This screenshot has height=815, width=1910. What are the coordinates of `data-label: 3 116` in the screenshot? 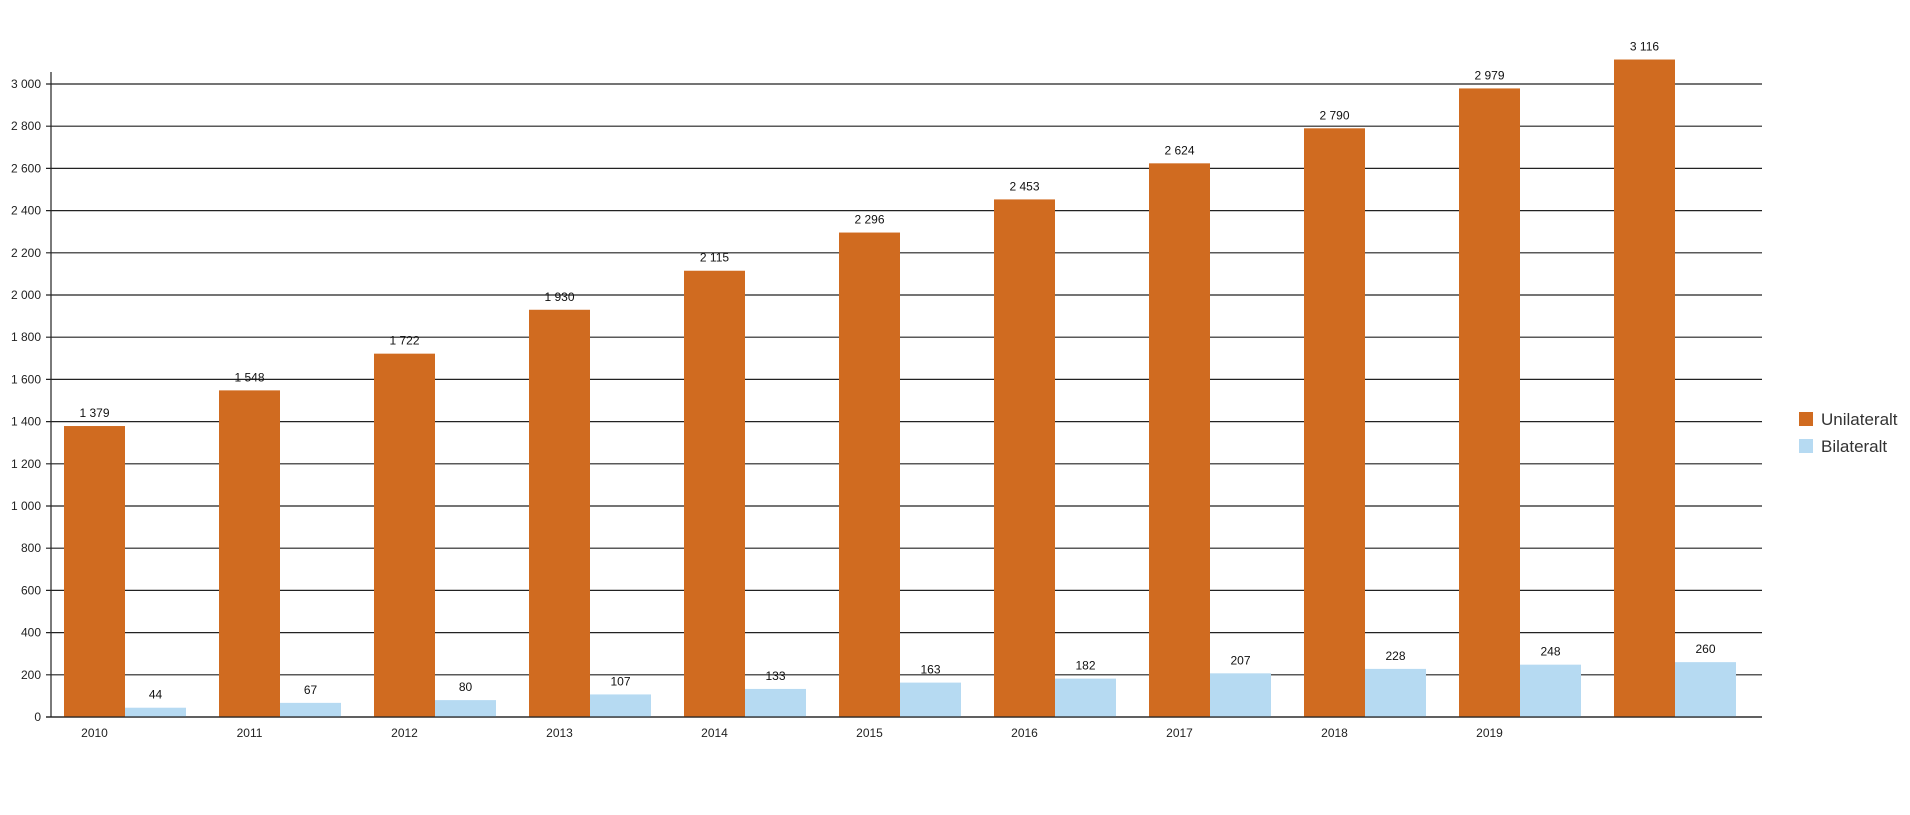 It's located at (1644, 47).